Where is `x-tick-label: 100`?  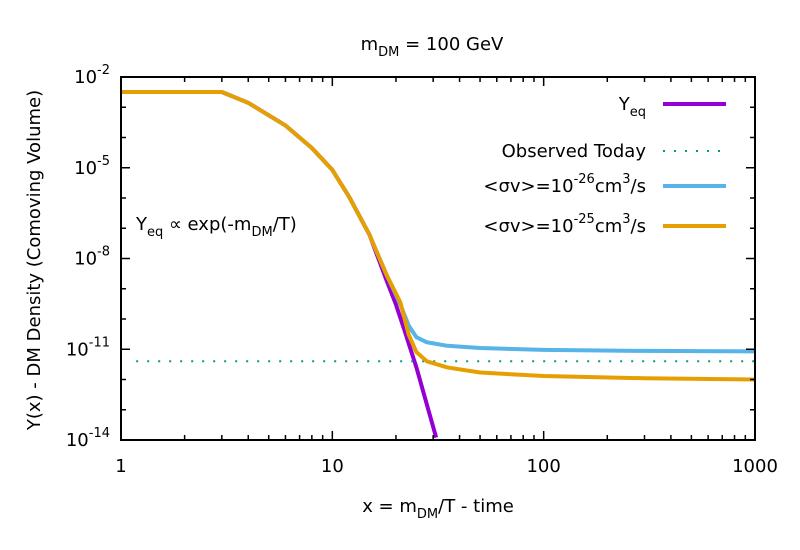
x-tick-label: 100 is located at coordinates (543, 466).